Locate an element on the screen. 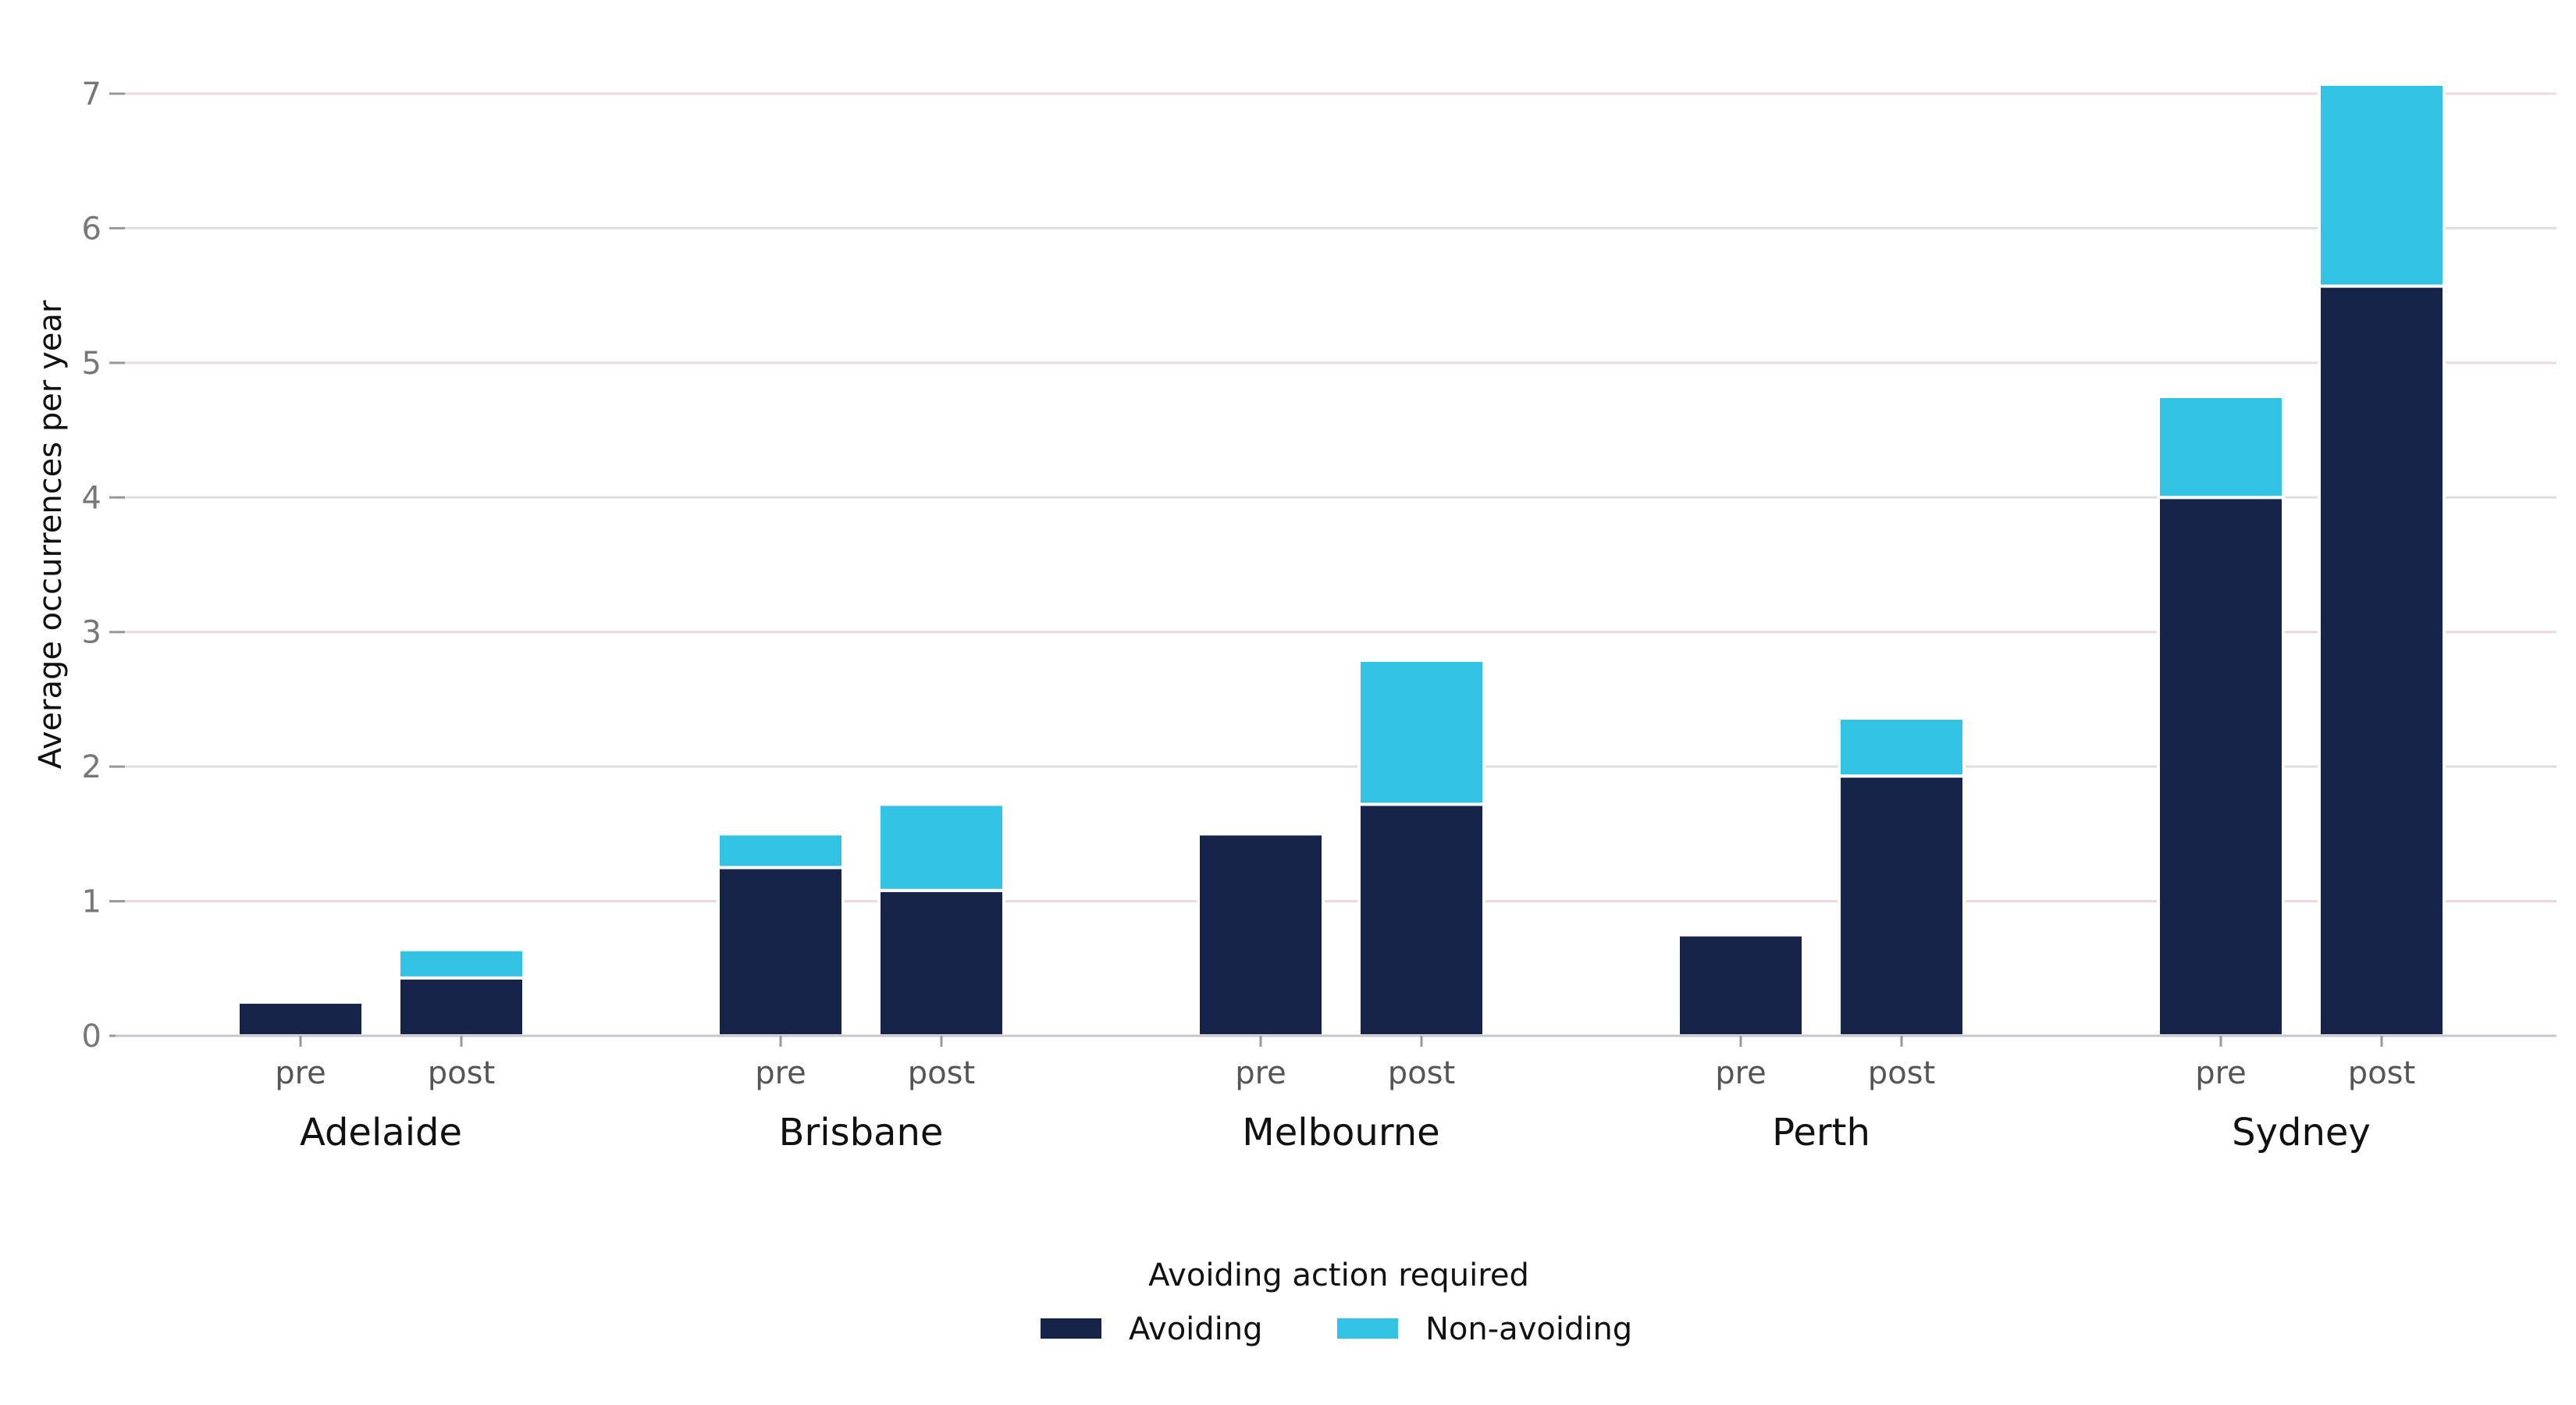  bar-melbourne-post-avoiding is located at coordinates (1421, 919).